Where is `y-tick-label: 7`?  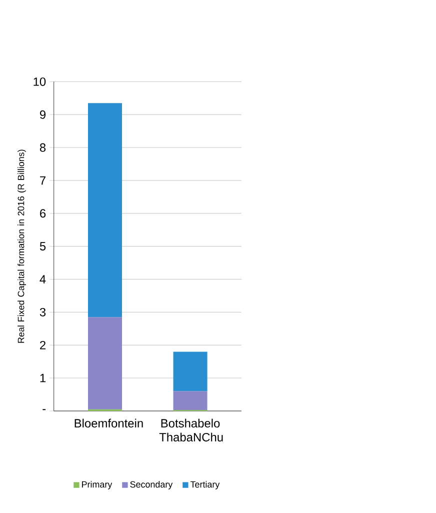 y-tick-label: 7 is located at coordinates (43, 180).